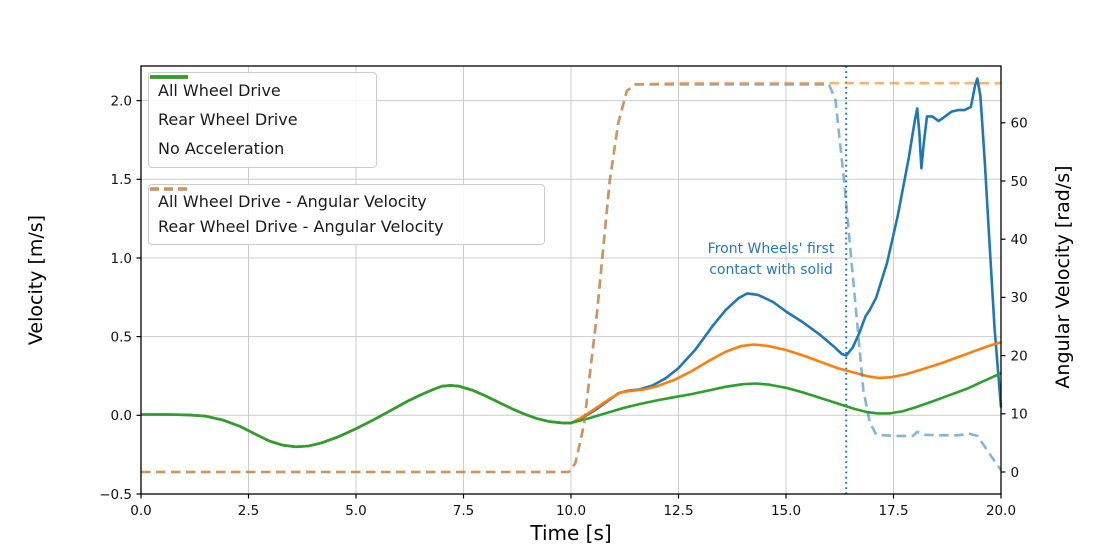 Image resolution: width=1110 pixels, height=555 pixels. Describe the element at coordinates (1001, 511) in the screenshot. I see `x-tick-label: 20.0` at that location.